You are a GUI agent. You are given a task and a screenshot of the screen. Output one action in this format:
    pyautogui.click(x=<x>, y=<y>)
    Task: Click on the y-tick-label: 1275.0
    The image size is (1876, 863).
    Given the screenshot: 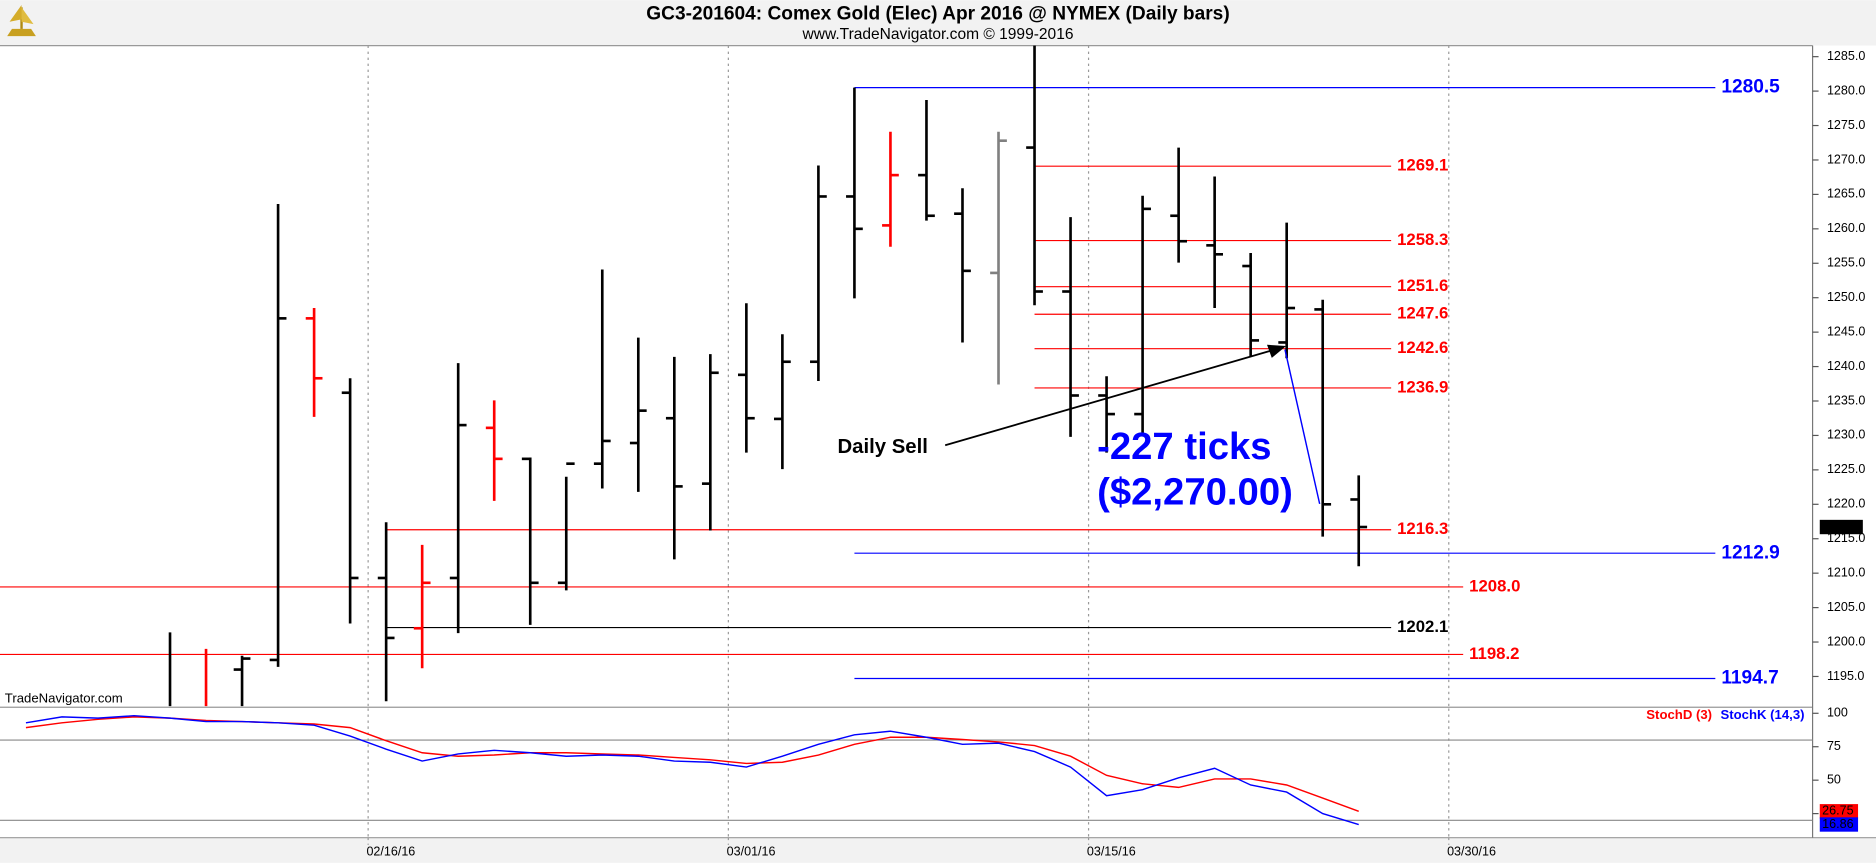 What is the action you would take?
    pyautogui.click(x=1846, y=125)
    